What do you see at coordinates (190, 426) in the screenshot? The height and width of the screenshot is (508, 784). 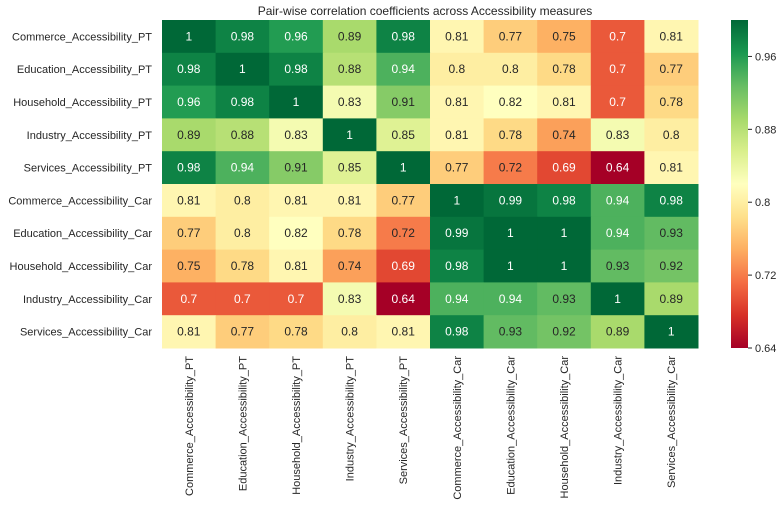 I see `column-tick-label: Commerce_Accessibility_PT` at bounding box center [190, 426].